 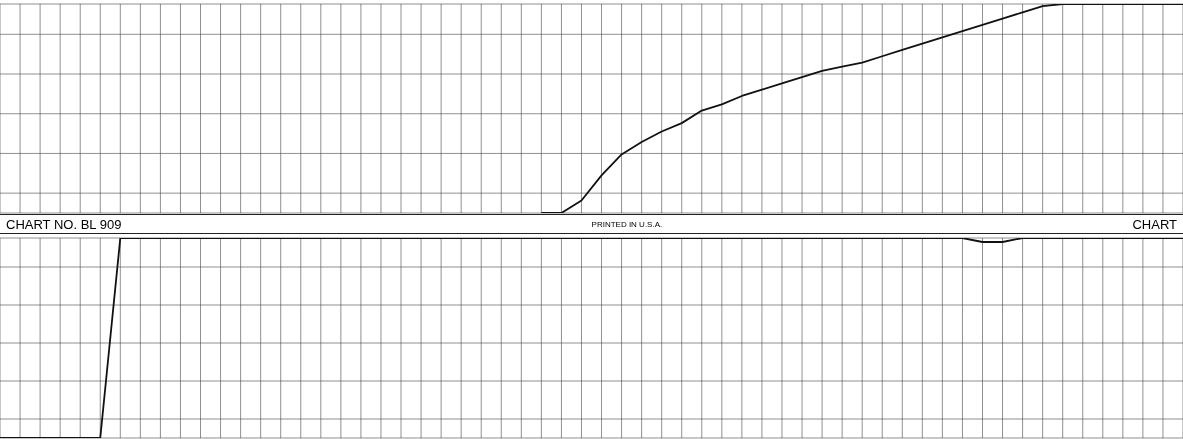 I want to click on text: CHART NO. BL 909, so click(x=64, y=224).